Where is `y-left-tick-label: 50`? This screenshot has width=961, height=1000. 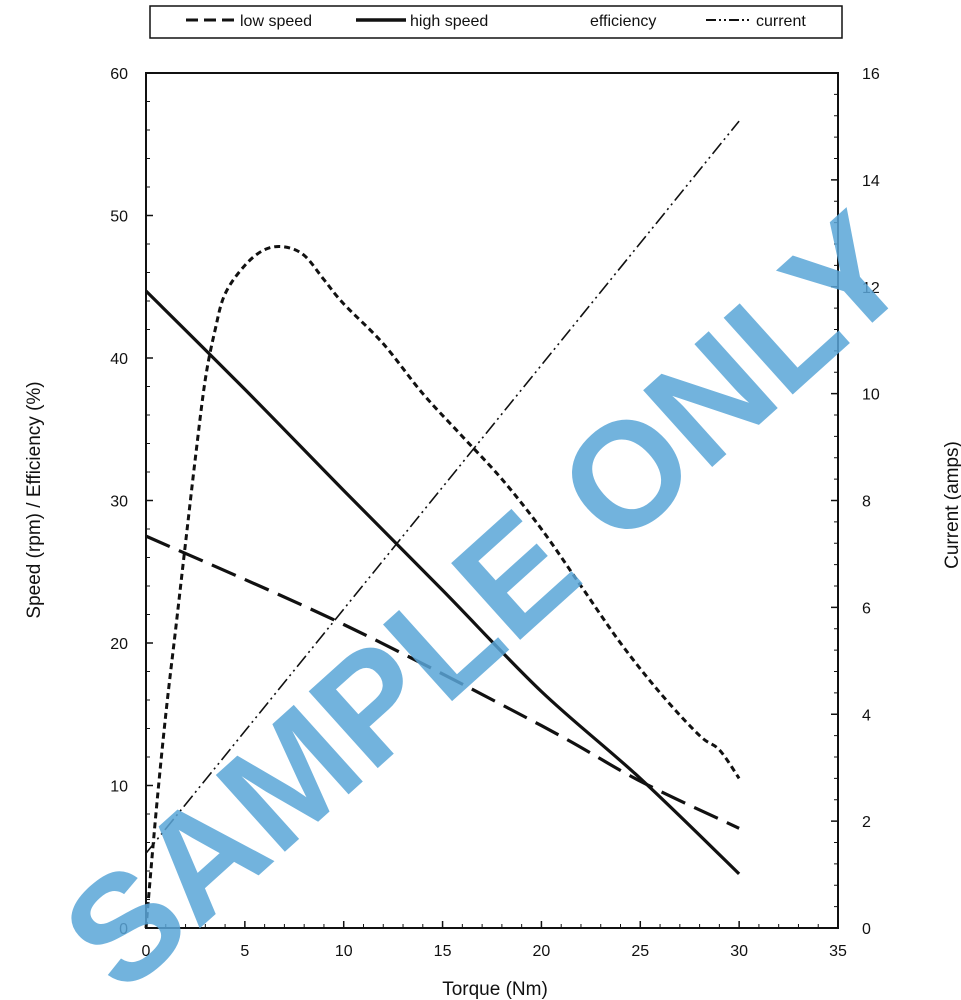
y-left-tick-label: 50 is located at coordinates (119, 217).